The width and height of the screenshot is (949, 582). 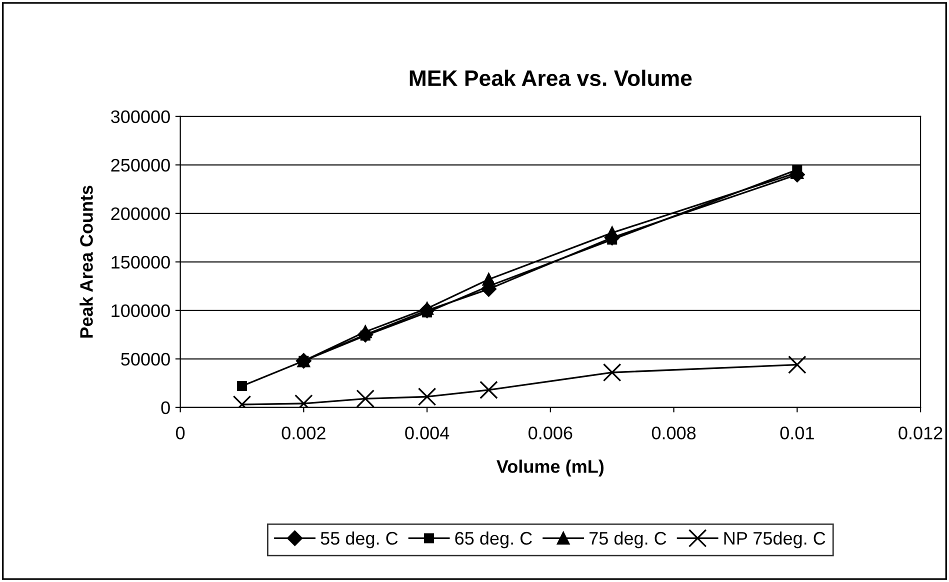 I want to click on y-axis-title: Peak Area Counts, so click(x=86, y=262).